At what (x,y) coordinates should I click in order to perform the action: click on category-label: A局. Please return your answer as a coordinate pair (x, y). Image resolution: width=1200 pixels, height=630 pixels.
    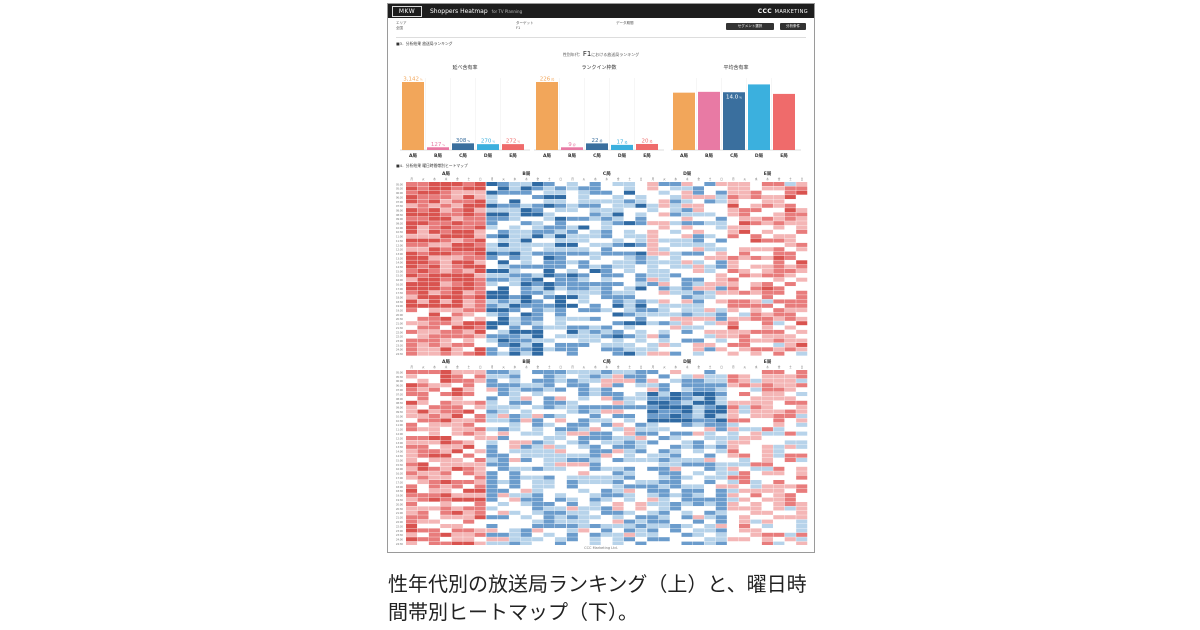
    Looking at the image, I should click on (684, 155).